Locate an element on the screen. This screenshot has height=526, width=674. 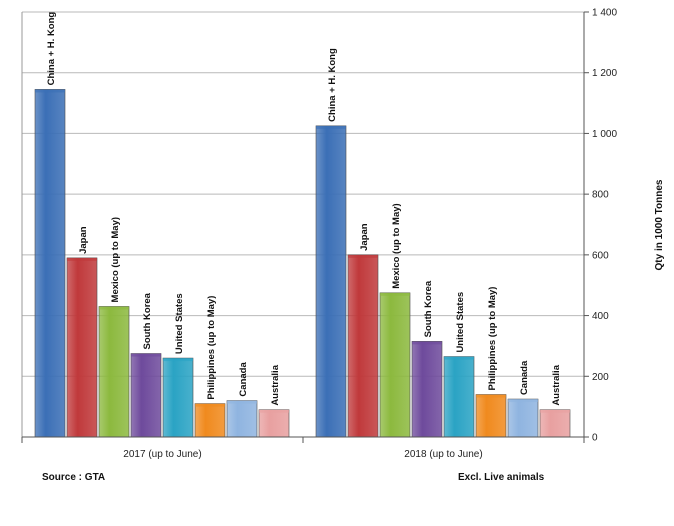
source-note: Source : GTA is located at coordinates (73, 477).